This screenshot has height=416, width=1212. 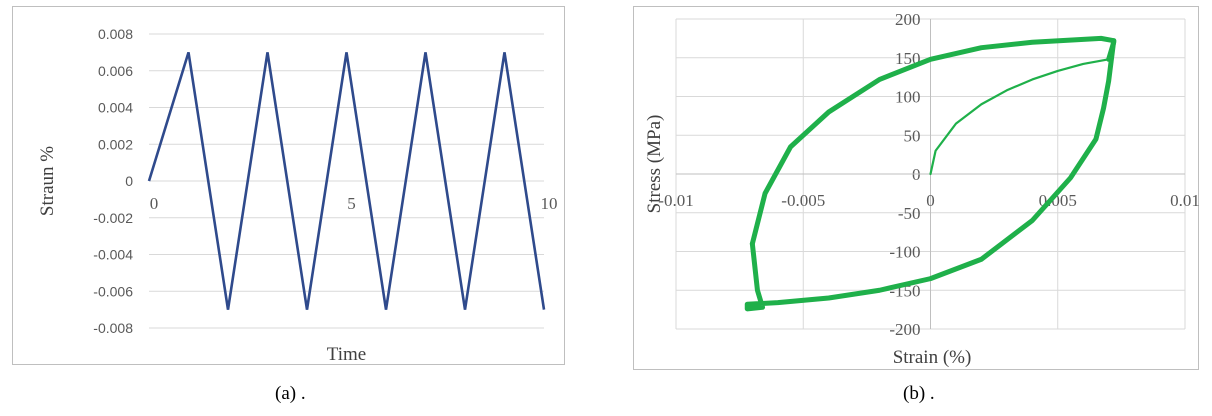 What do you see at coordinates (1185, 200) in the screenshot?
I see `x-tick-label: 0.01` at bounding box center [1185, 200].